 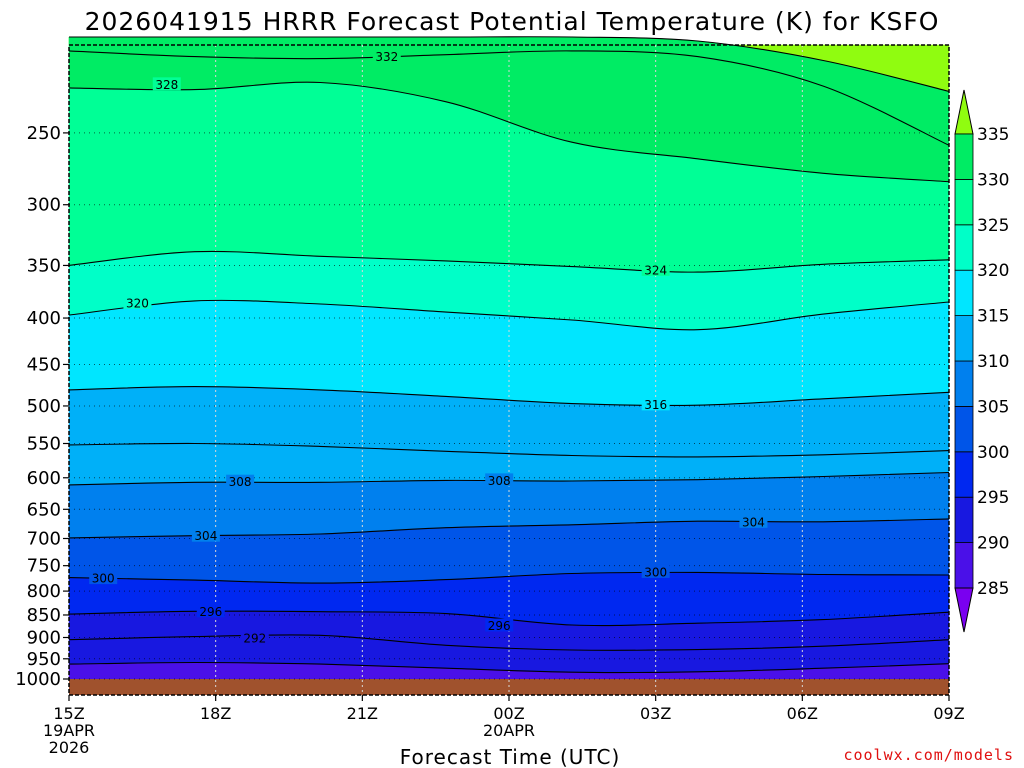 I want to click on credit-link: coolwx.com/models, so click(x=928, y=755).